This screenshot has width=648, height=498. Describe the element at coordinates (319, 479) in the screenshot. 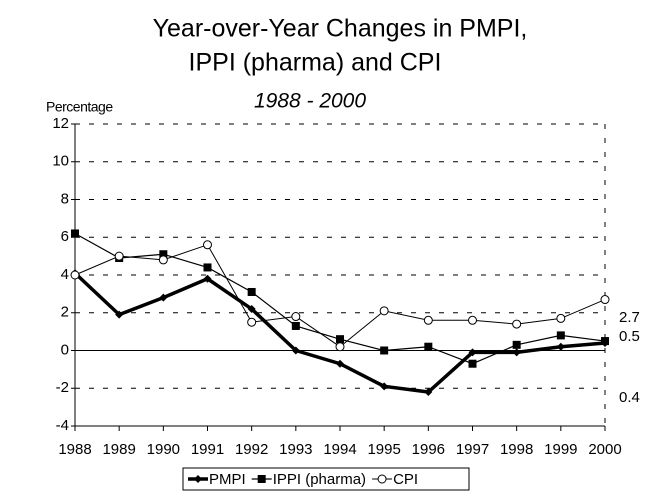

I see `legend-label: IPPI (pharma)` at that location.